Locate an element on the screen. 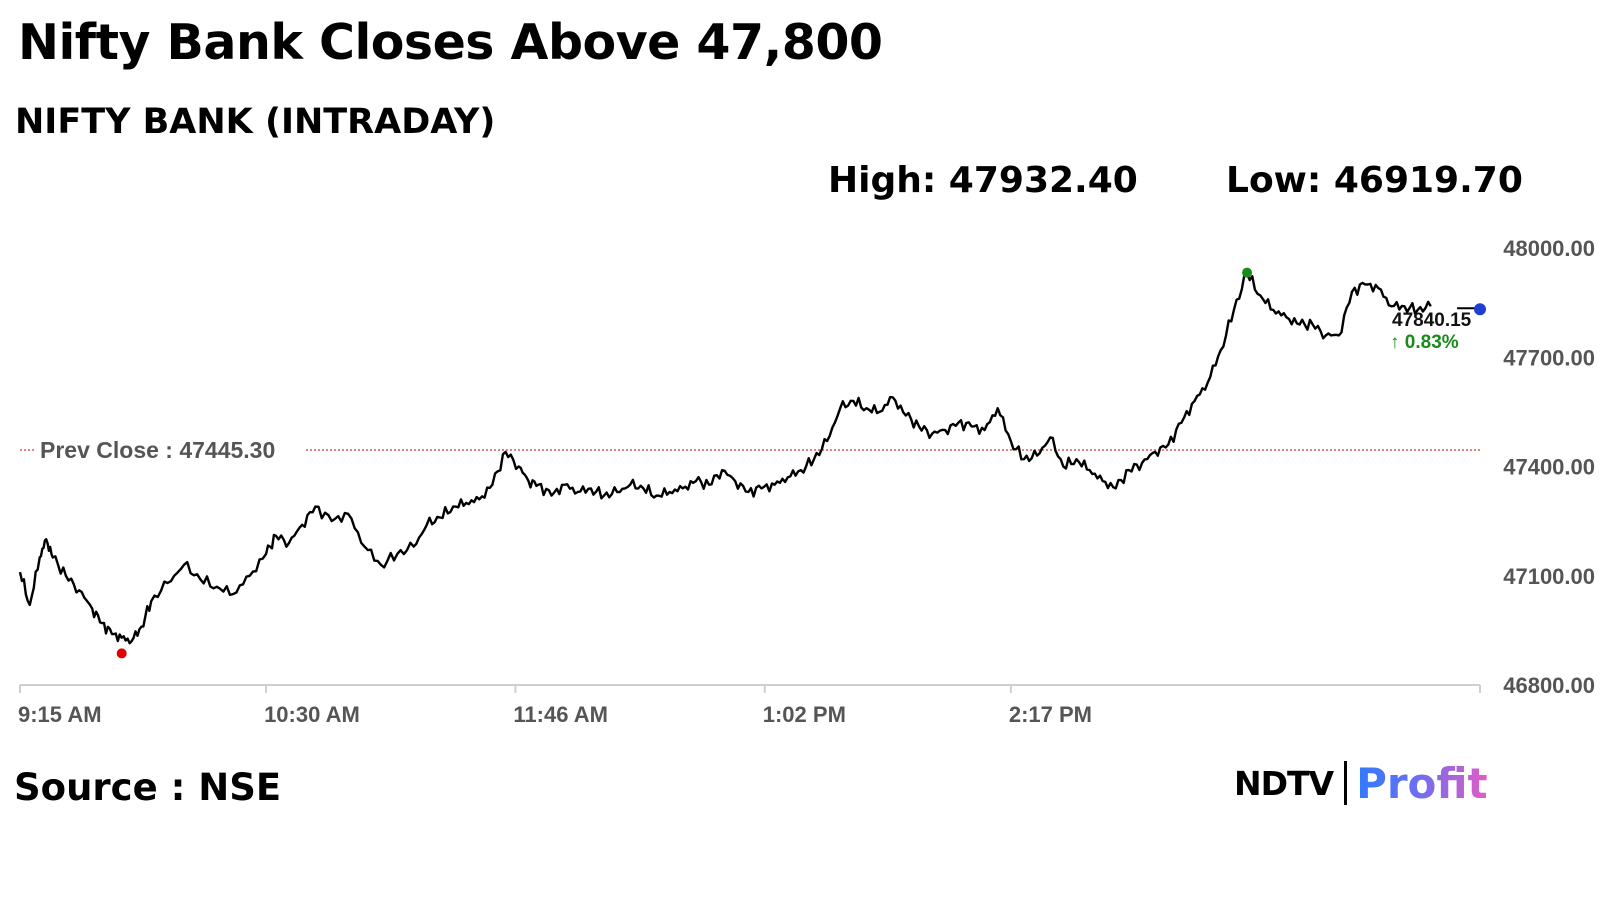  x-tick-label: 10:30 AM is located at coordinates (312, 714).